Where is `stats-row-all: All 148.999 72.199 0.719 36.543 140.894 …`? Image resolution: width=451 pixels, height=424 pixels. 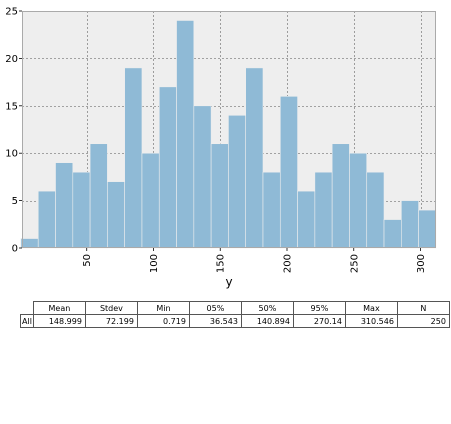 stats-row-all: All 148.999 72.199 0.719 36.543 140.894 … is located at coordinates (235, 321).